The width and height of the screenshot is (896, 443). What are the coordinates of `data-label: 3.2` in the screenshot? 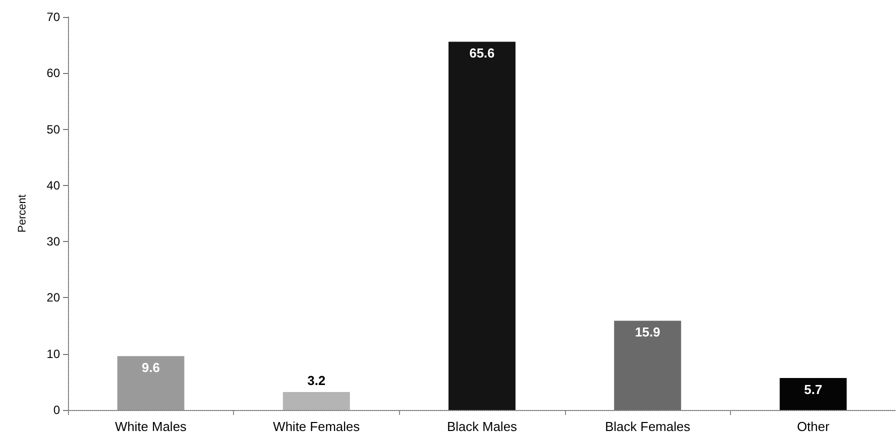 It's located at (316, 380).